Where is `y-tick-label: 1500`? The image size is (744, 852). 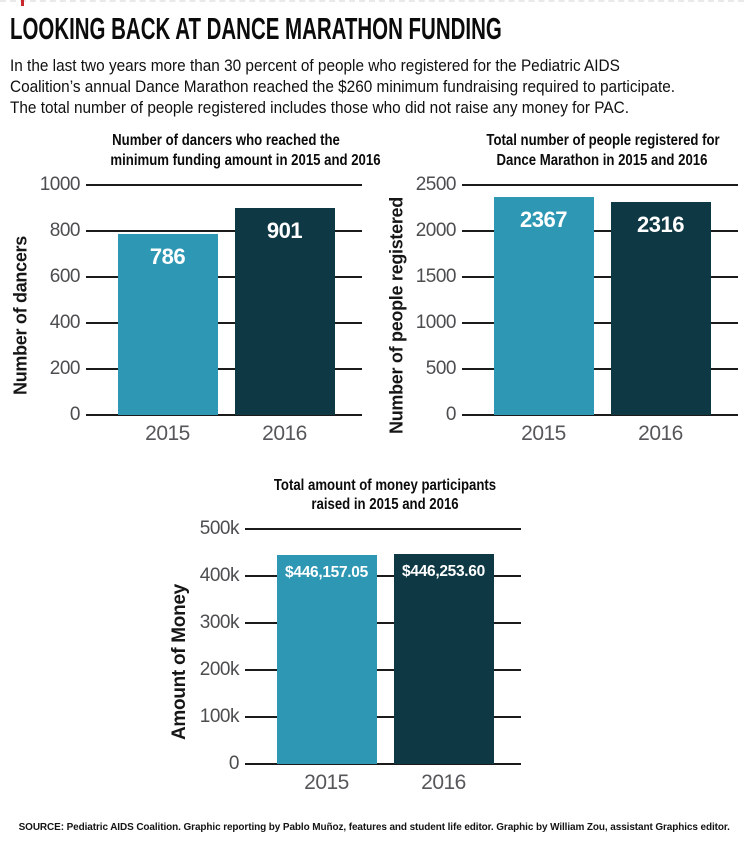
y-tick-label: 1500 is located at coordinates (436, 276).